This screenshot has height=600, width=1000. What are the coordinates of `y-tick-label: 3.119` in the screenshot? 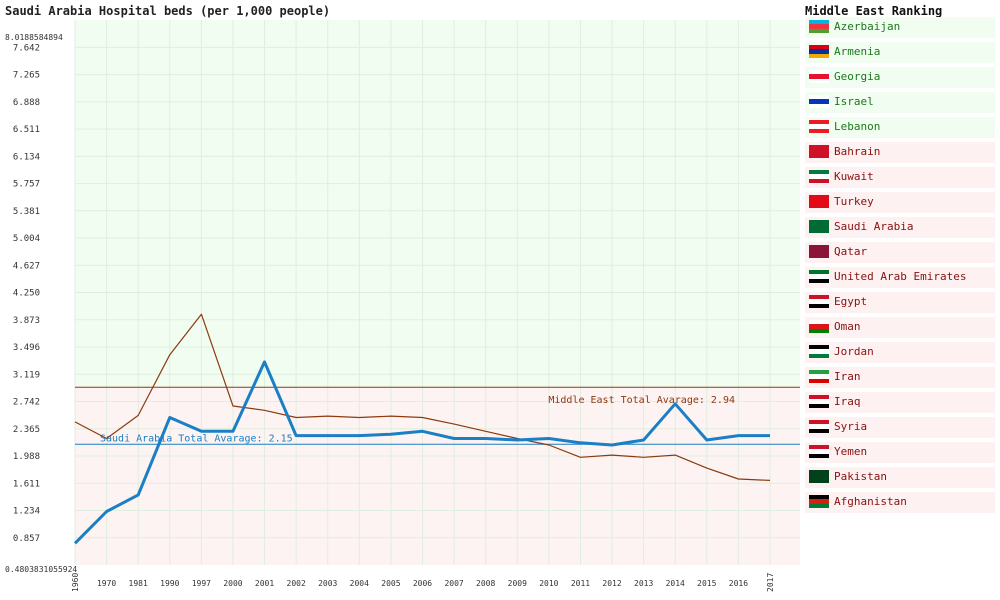 It's located at (26, 375).